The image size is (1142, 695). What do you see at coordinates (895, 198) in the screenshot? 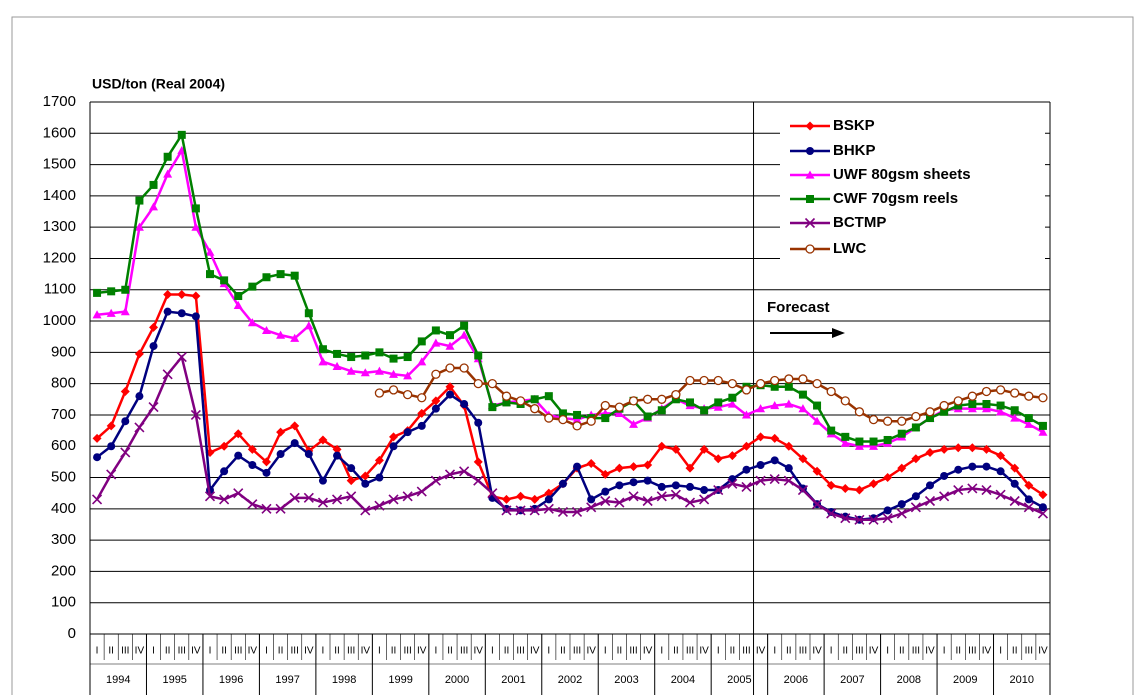
I see `legend-label: CWF 70gsm reels` at bounding box center [895, 198].